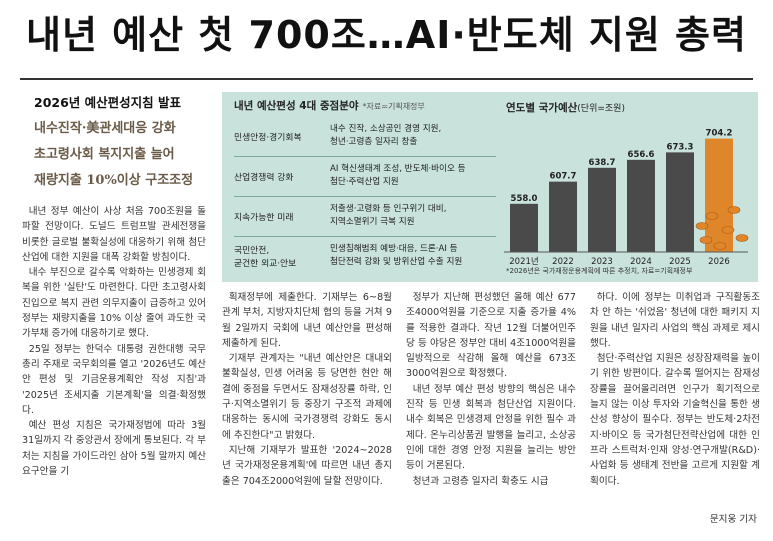 This screenshot has height=541, width=773. Describe the element at coordinates (601, 109) in the screenshot. I see `chart-unit: (단위=조원)` at that location.